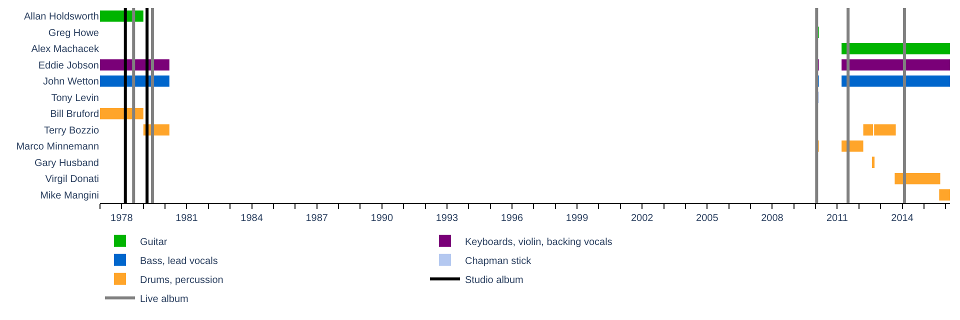  I want to click on legend-label: Guitar, so click(154, 242).